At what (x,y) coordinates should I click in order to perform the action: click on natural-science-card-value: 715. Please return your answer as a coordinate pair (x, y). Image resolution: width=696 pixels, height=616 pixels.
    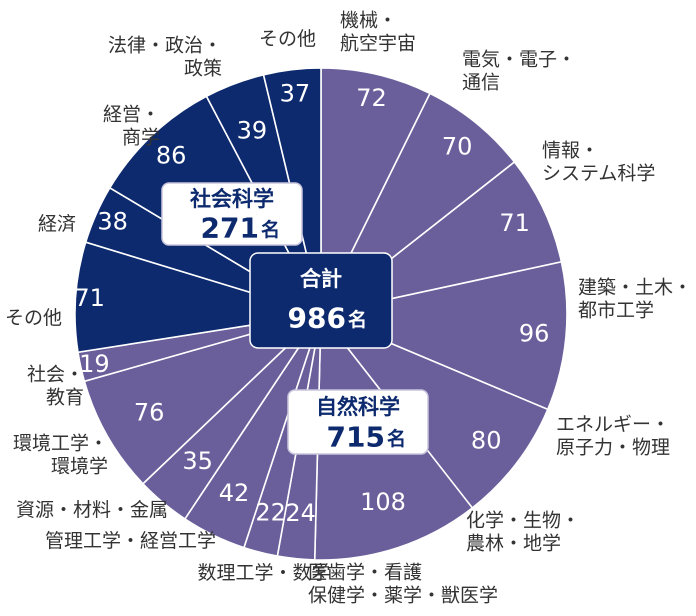
    Looking at the image, I should click on (356, 437).